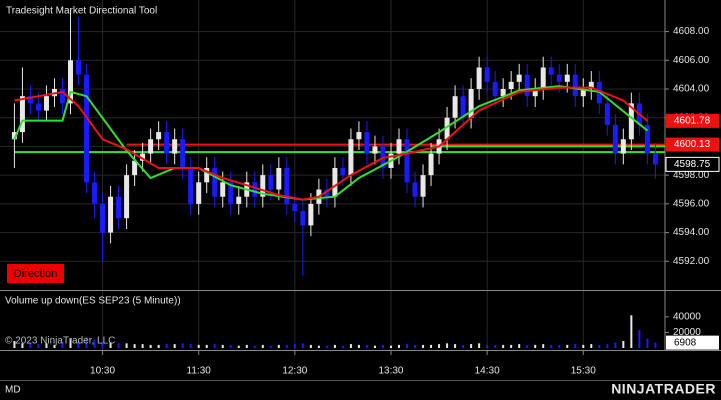 This screenshot has height=400, width=721. I want to click on price-label: 4598.75, so click(692, 164).